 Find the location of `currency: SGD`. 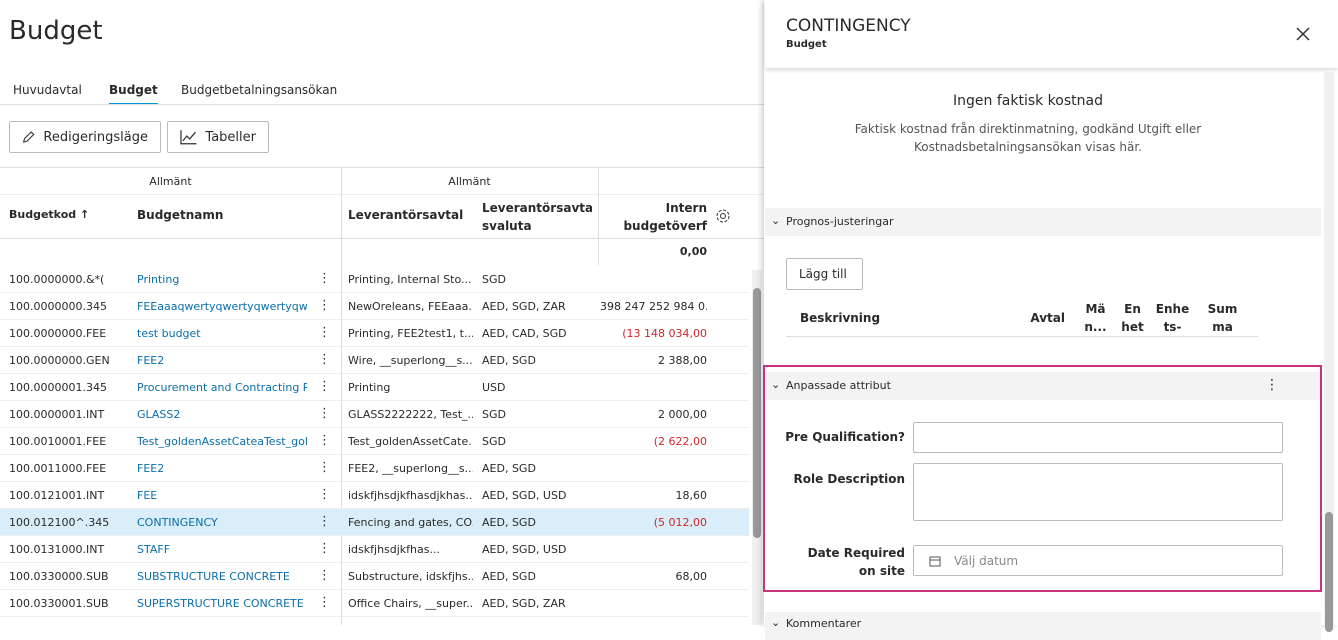

currency: SGD is located at coordinates (494, 414).